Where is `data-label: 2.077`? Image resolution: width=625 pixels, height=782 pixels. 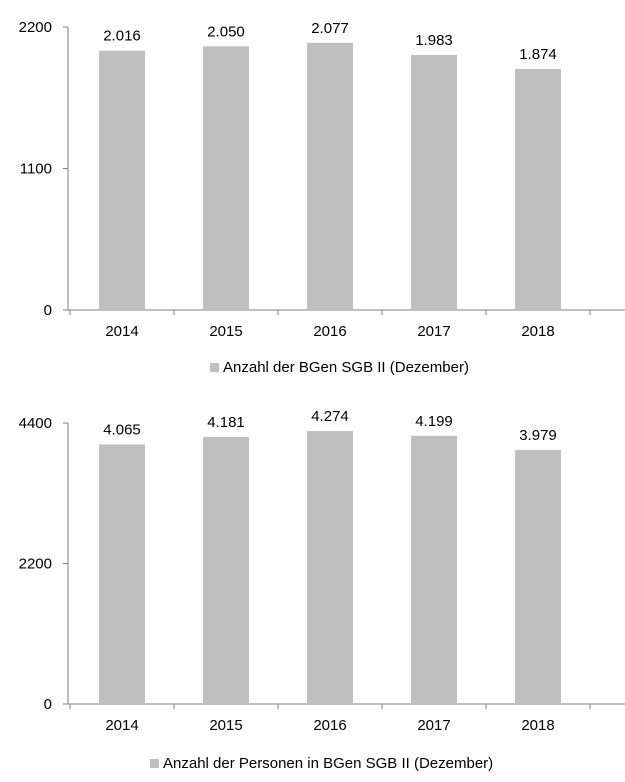 data-label: 2.077 is located at coordinates (330, 28).